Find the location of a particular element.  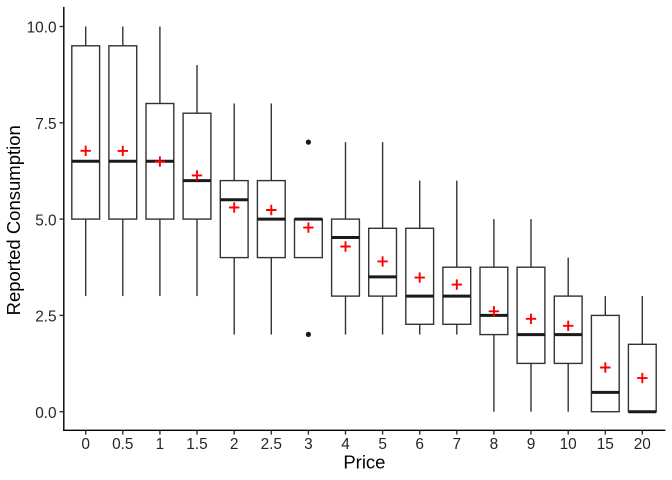

svg-text: 0.0 is located at coordinates (45, 413).